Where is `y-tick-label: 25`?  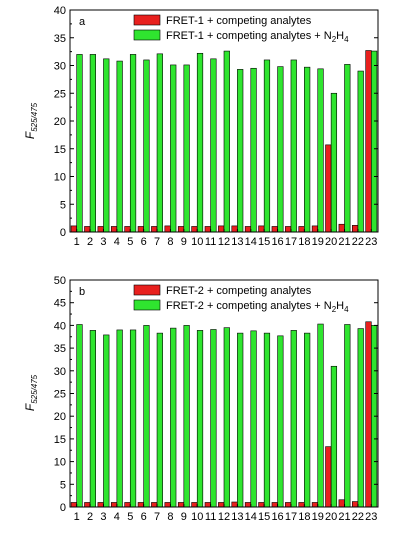
y-tick-label: 25 is located at coordinates (60, 395).